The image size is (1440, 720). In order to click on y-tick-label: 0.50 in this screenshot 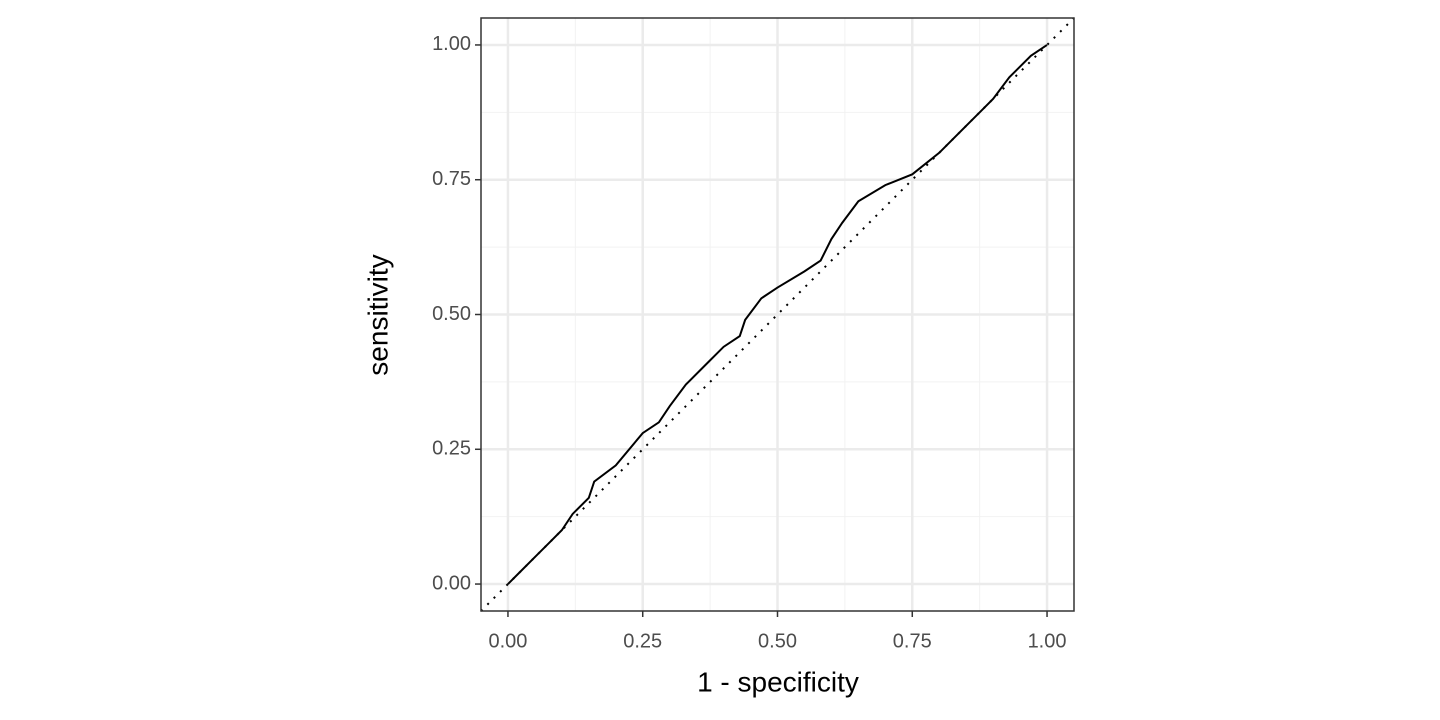, I will do `click(451, 314)`.